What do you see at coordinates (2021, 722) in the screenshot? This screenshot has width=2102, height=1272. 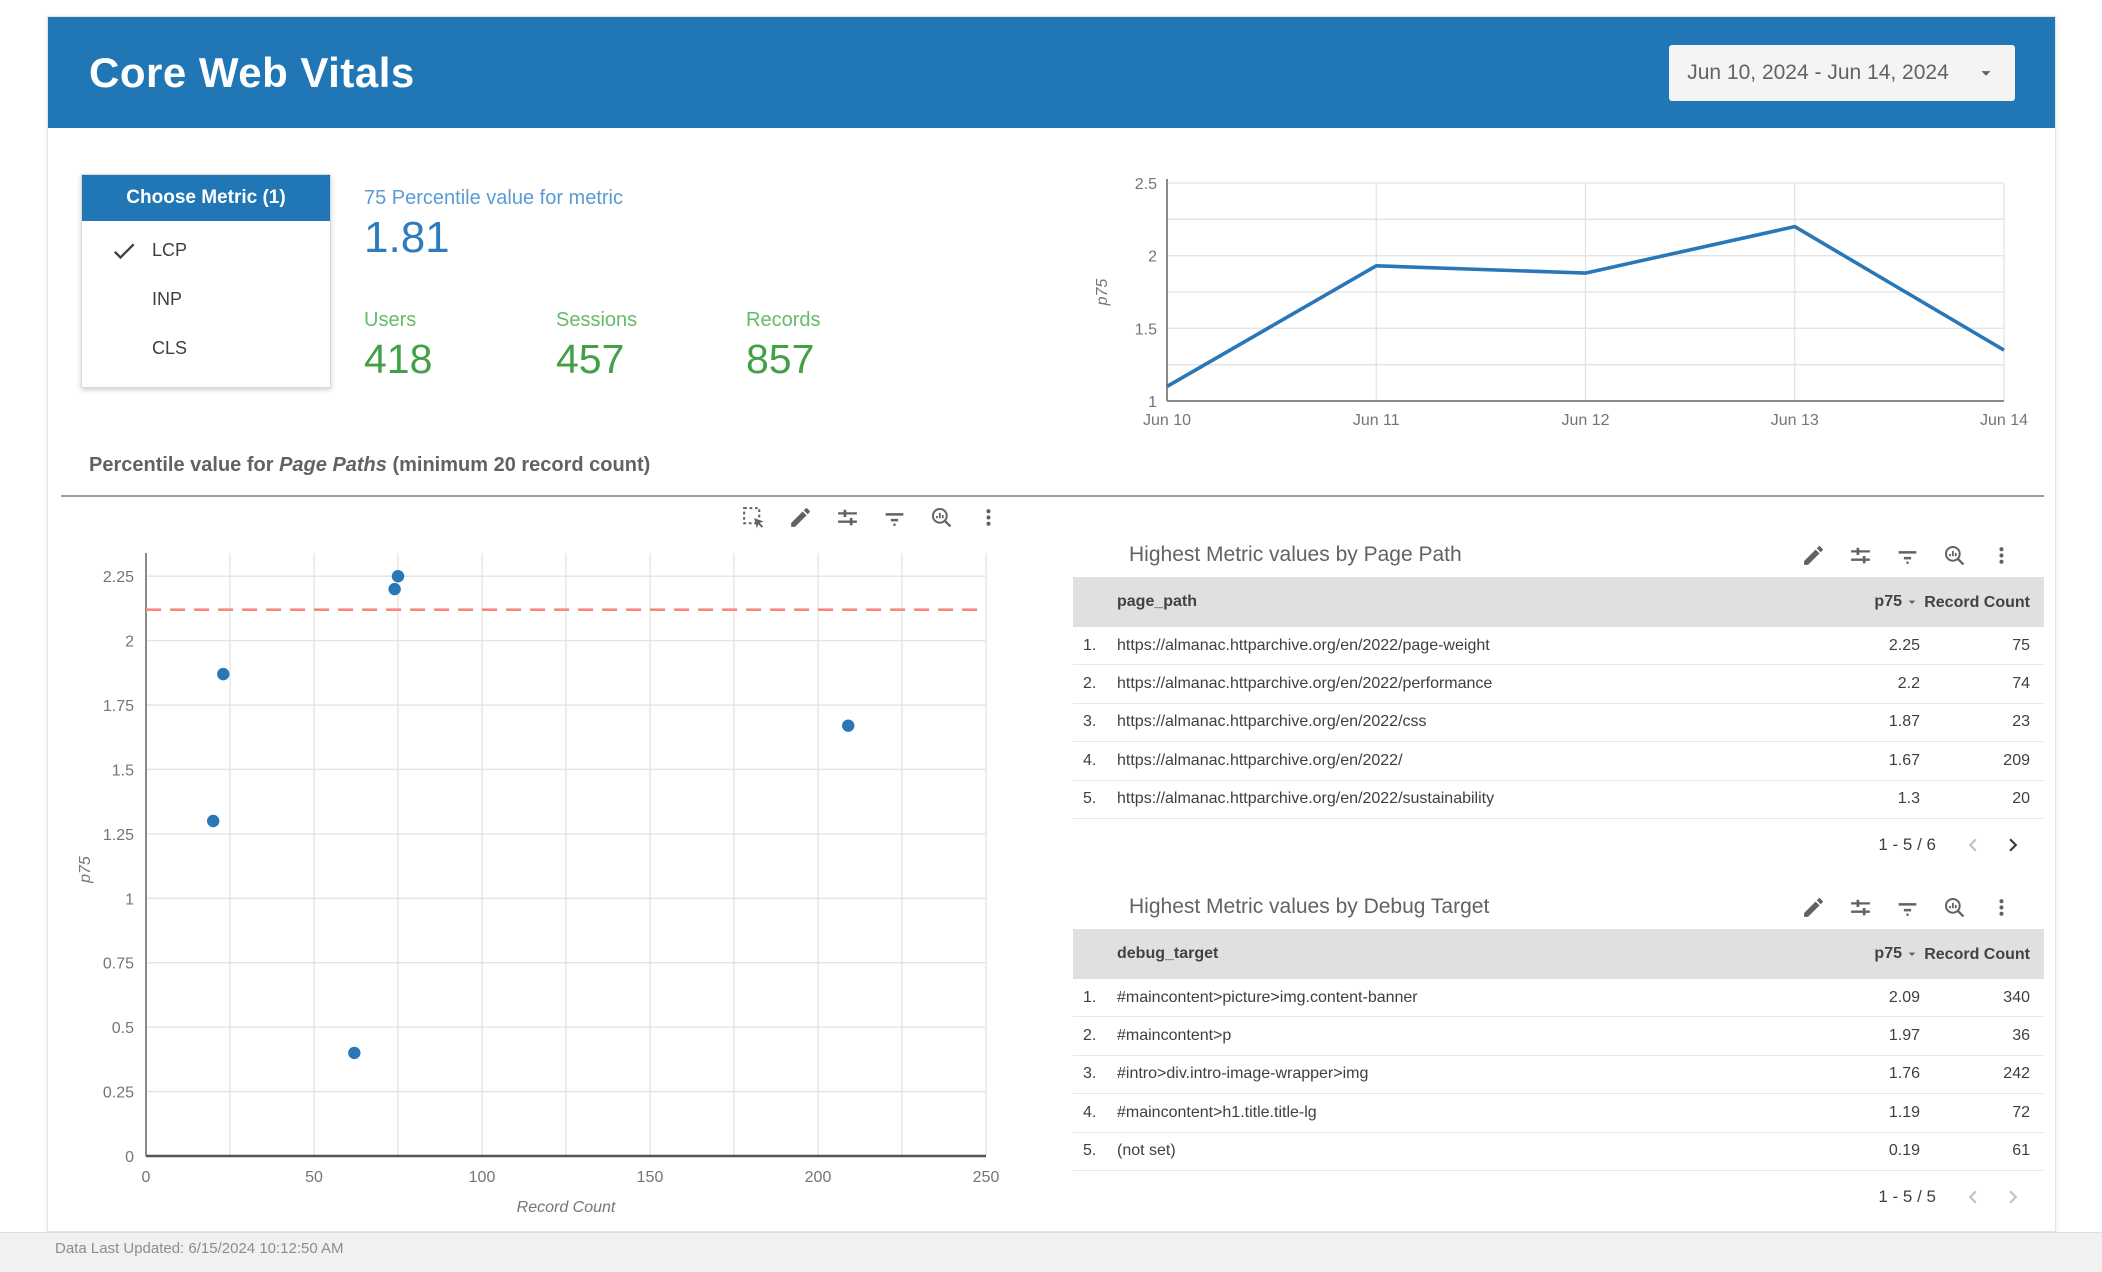 I see `cell-record-count: 23` at bounding box center [2021, 722].